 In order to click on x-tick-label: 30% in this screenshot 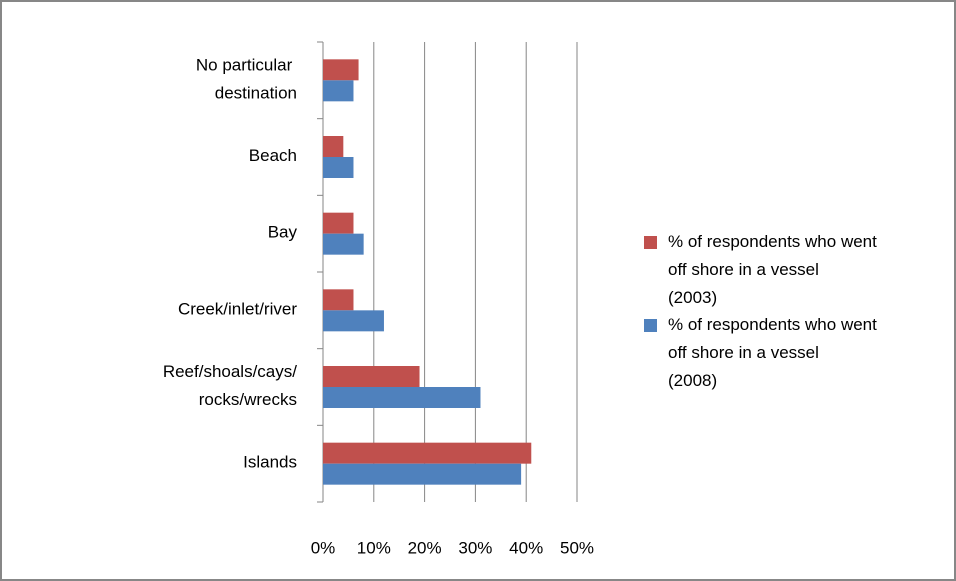, I will do `click(475, 547)`.